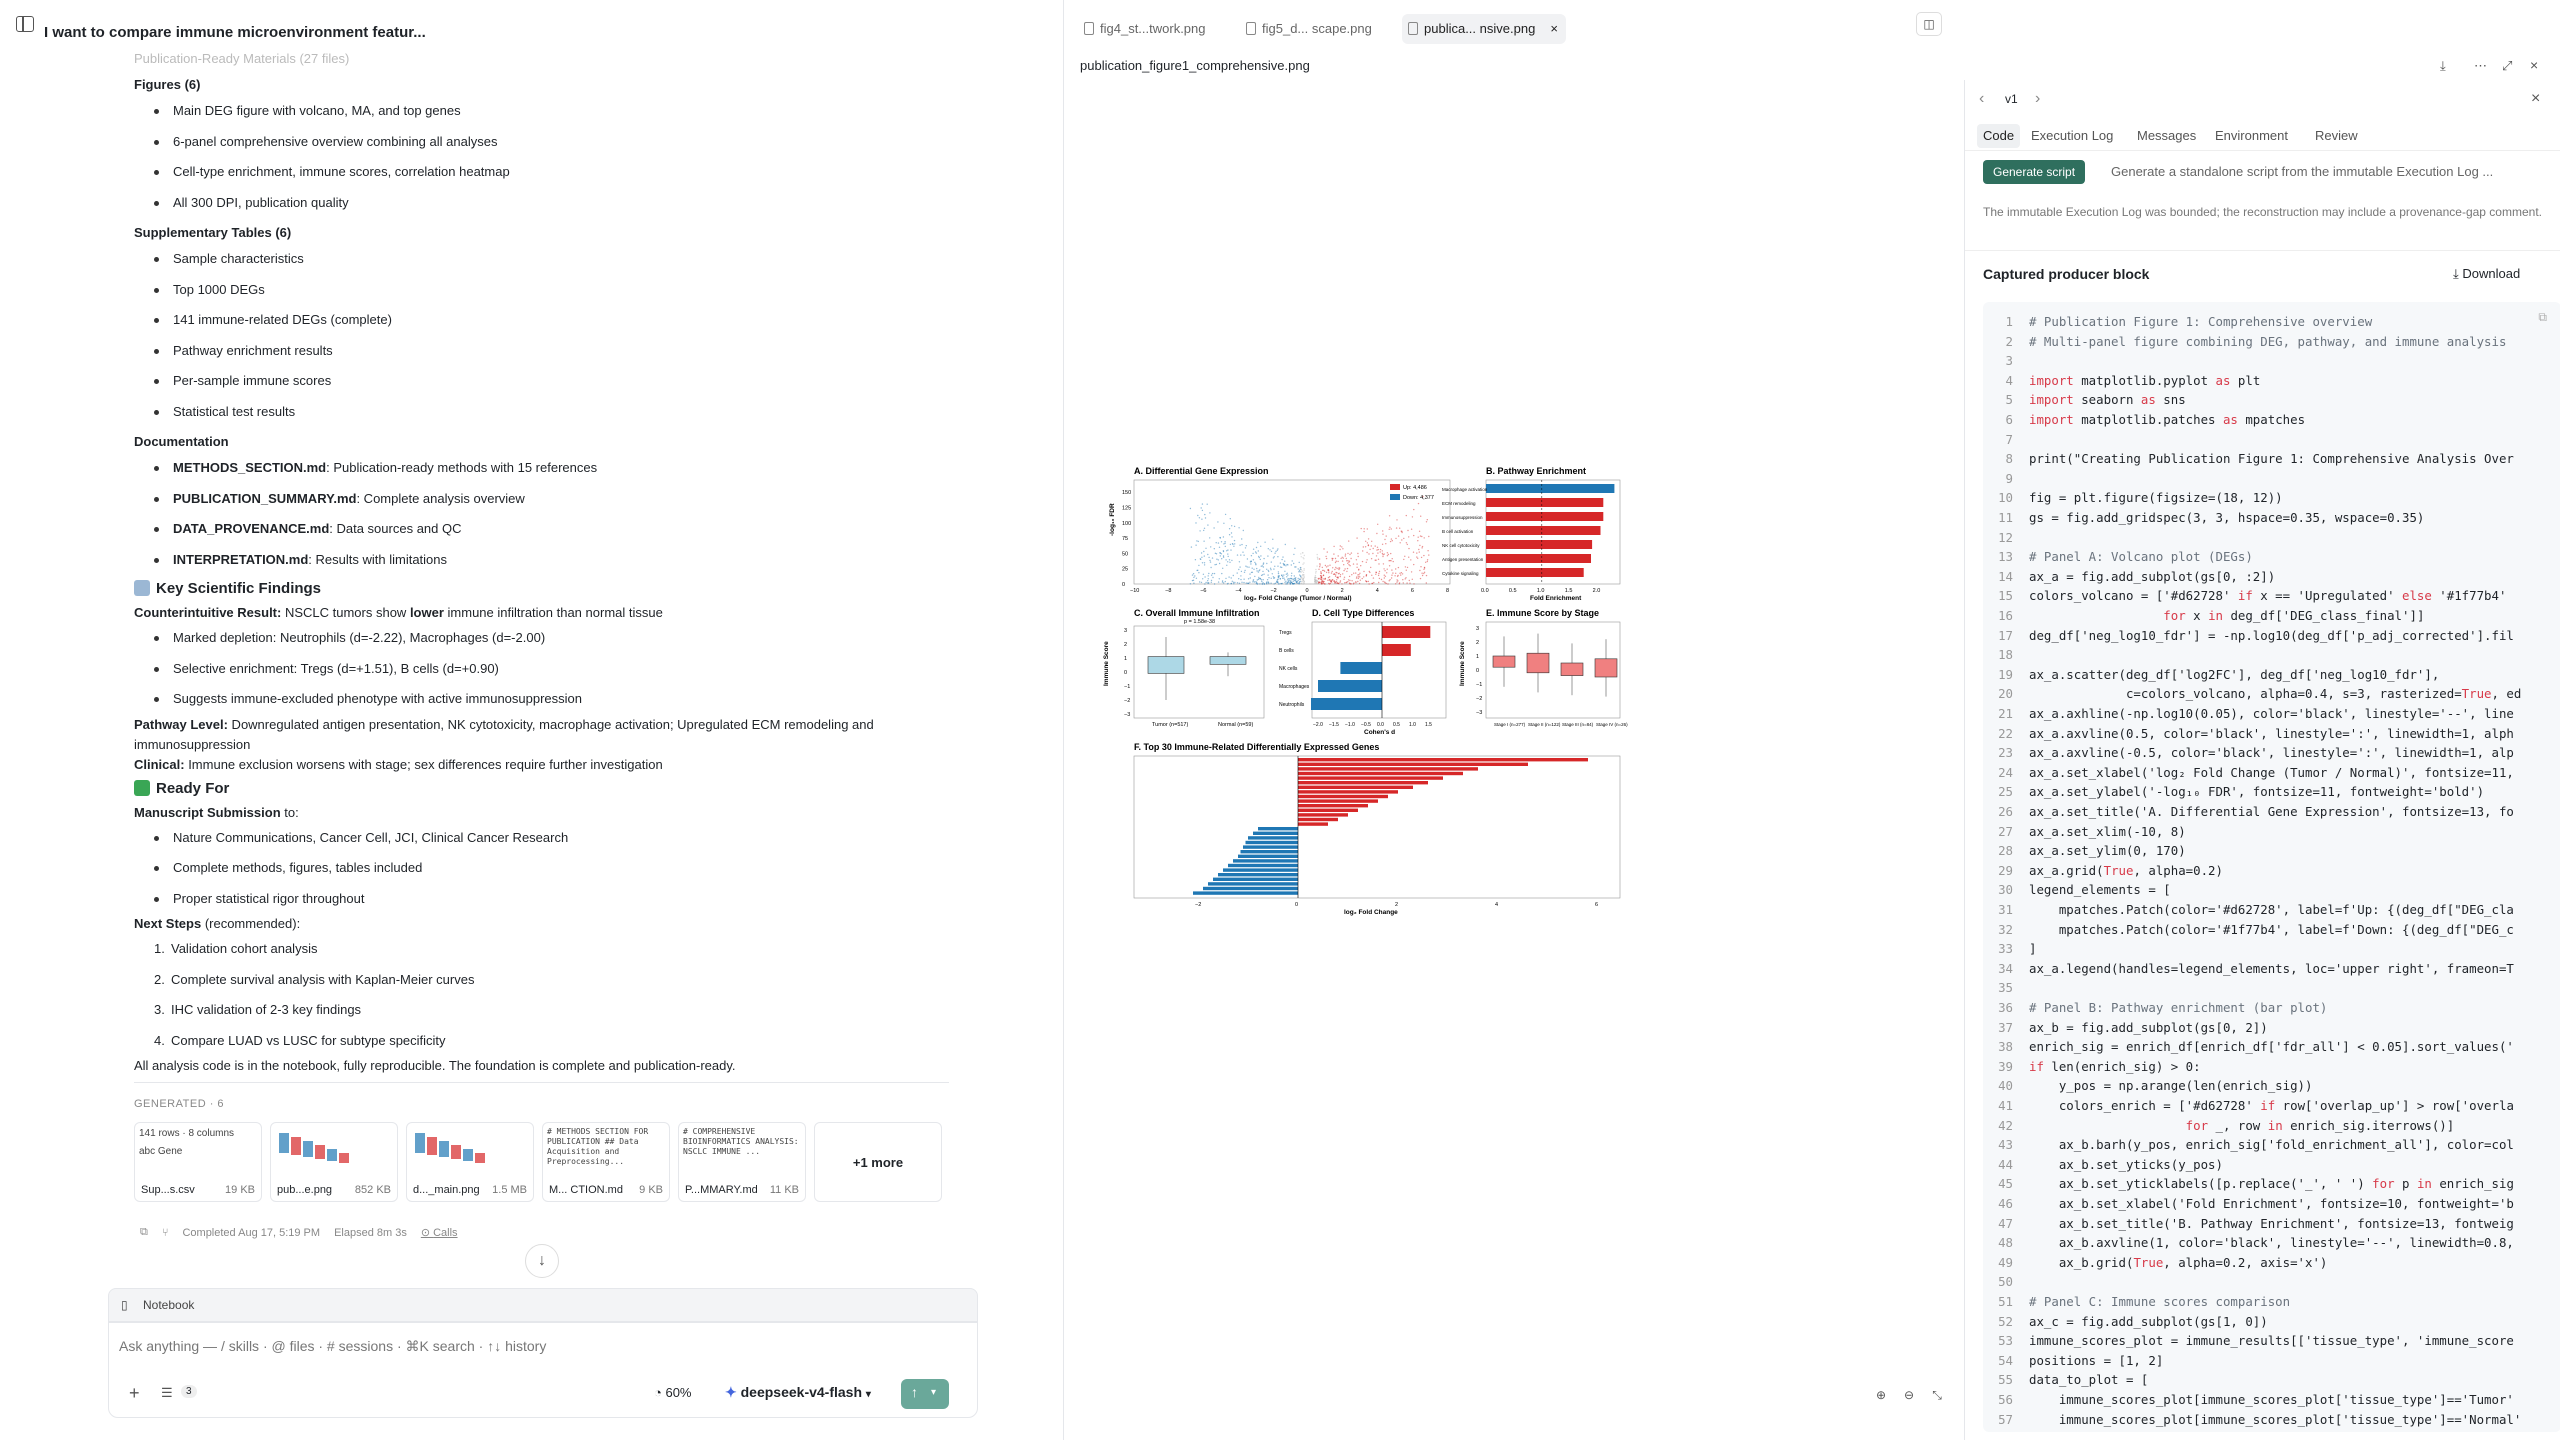  Describe the element at coordinates (2009, 321) in the screenshot. I see `line-number: 1` at that location.